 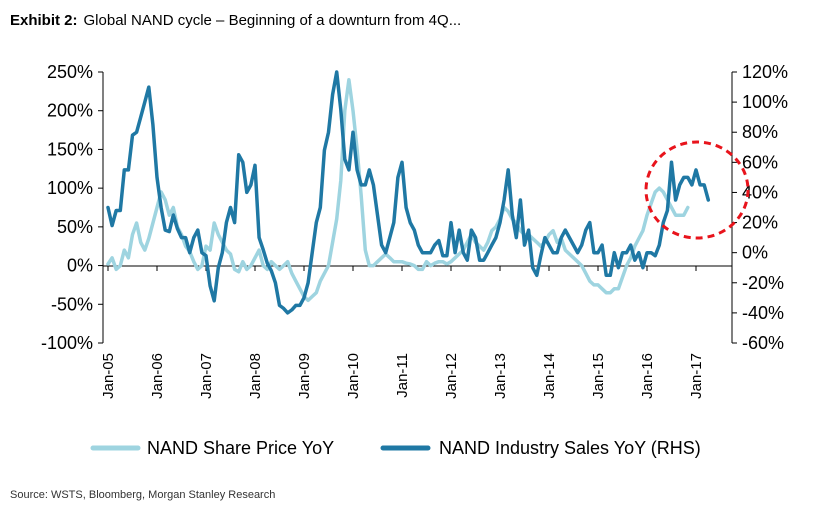 I want to click on x-tick-label: Jan-10, so click(x=353, y=376).